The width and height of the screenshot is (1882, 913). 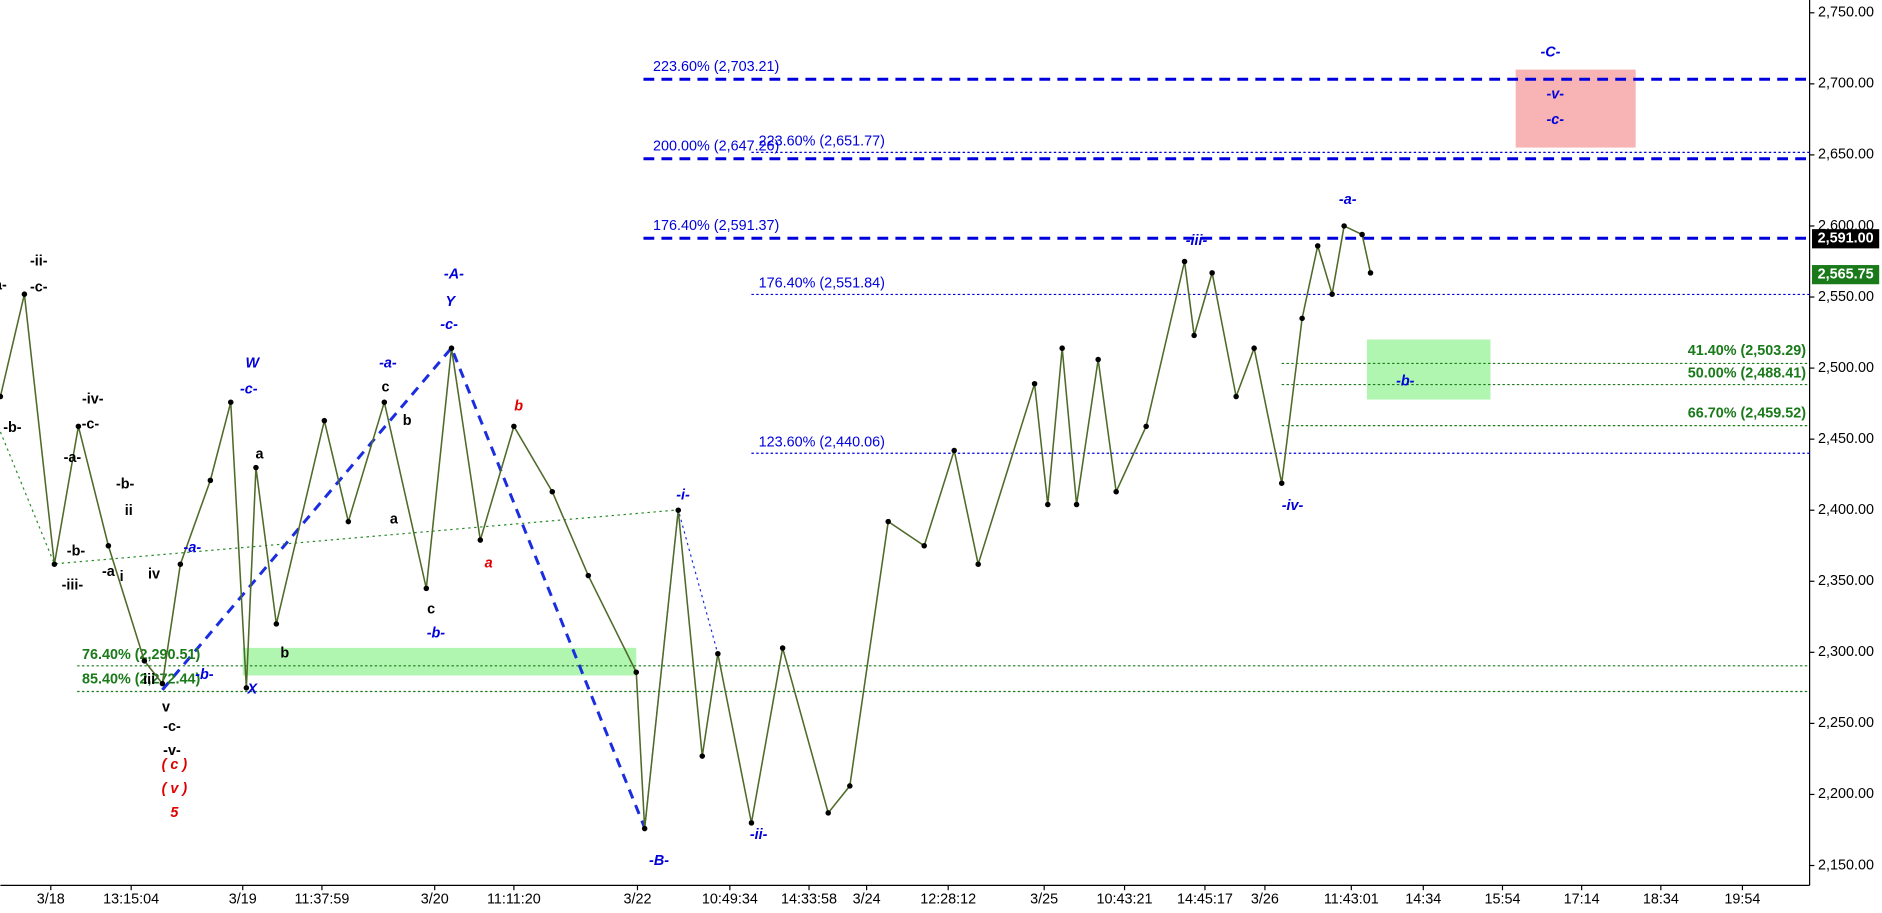 I want to click on support-zone, so click(x=439, y=661).